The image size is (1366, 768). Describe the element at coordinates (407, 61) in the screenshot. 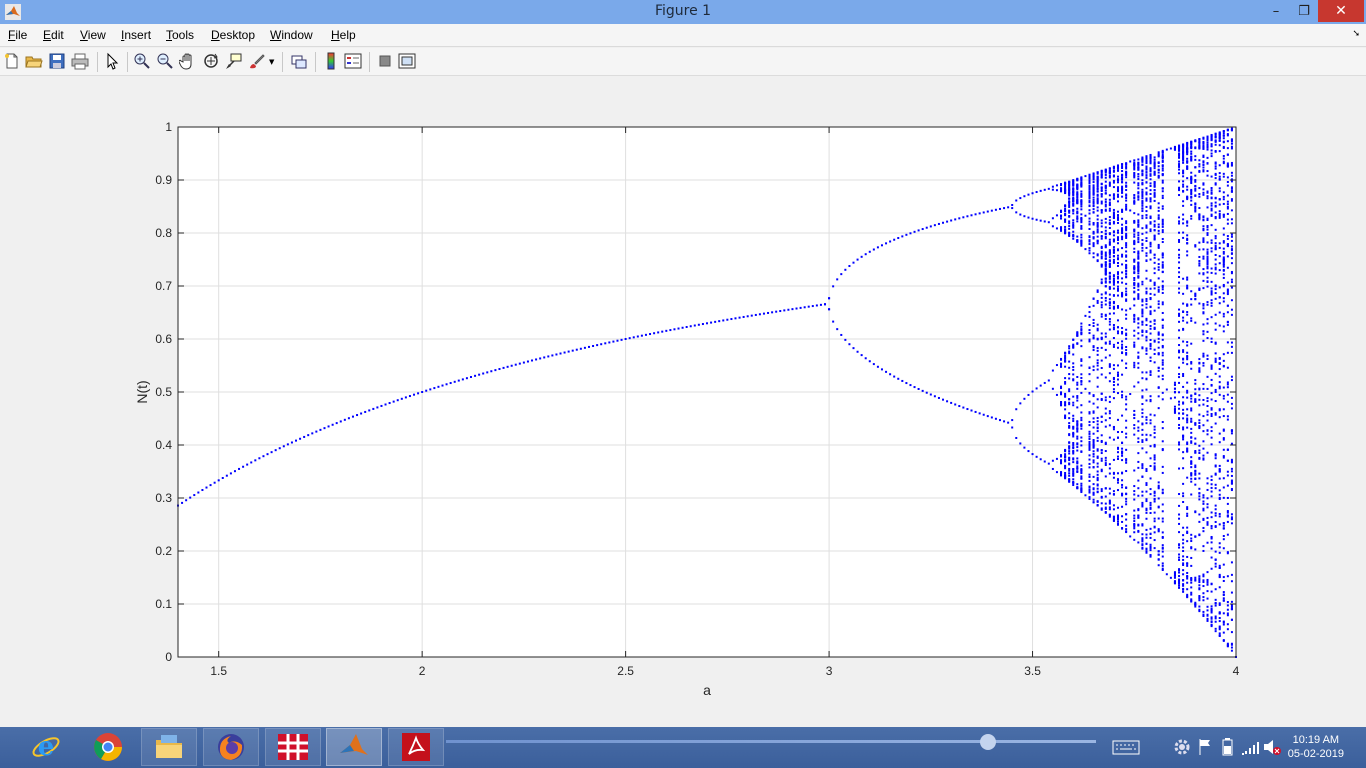

I see `show-plot-tools-icon` at that location.